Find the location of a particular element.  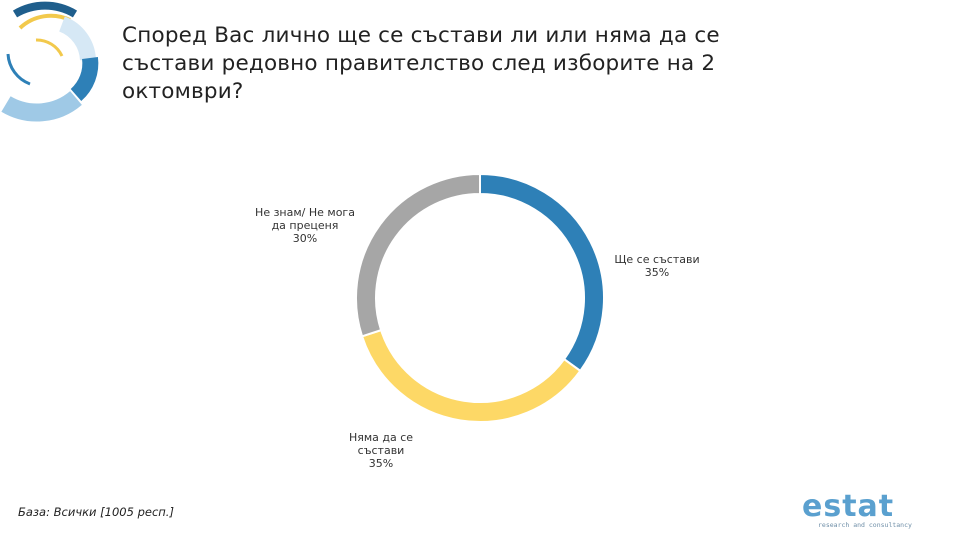

slice-label: Не знам/ Не мога да преценя 30% is located at coordinates (305, 225).